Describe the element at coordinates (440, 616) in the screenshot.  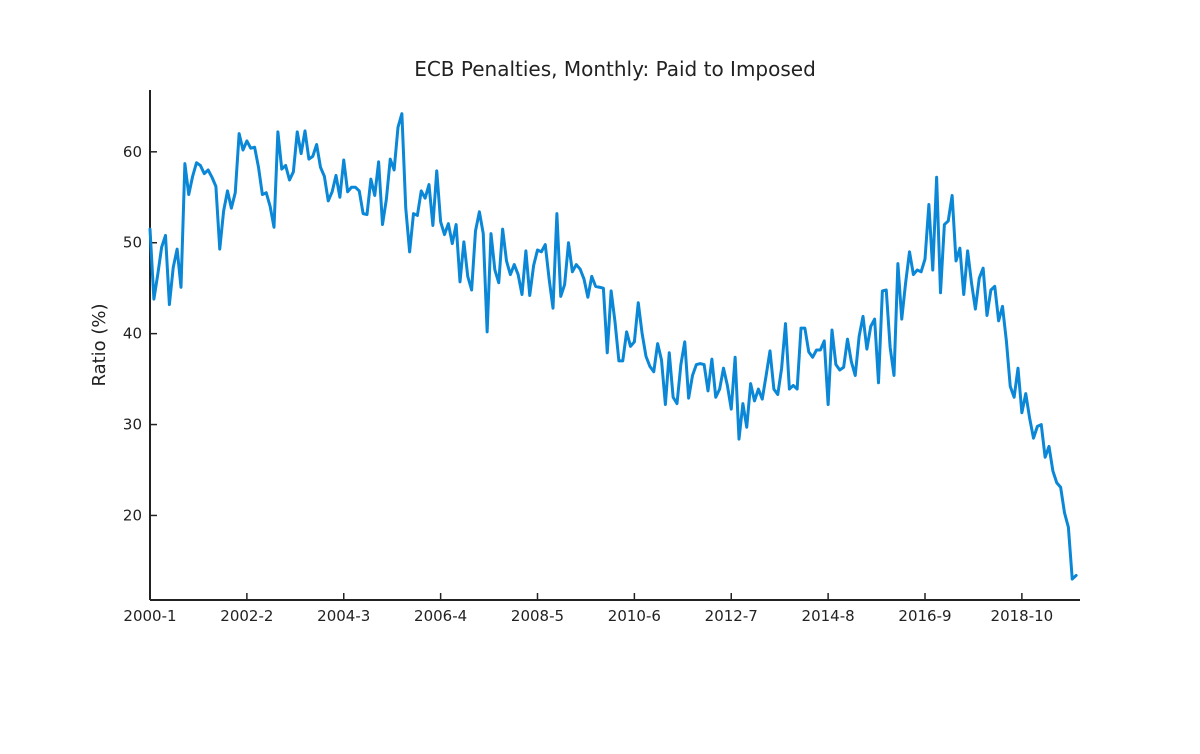
I see `x-tick-label: 2006-4` at that location.